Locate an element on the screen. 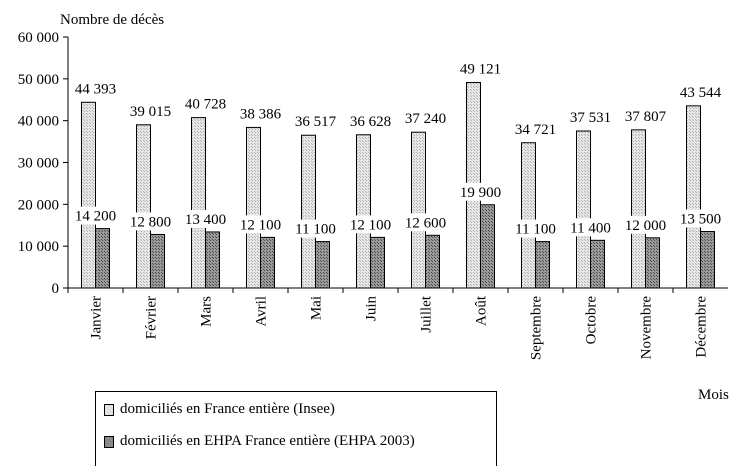  data-label-ehpa: 12 000 is located at coordinates (645, 226).